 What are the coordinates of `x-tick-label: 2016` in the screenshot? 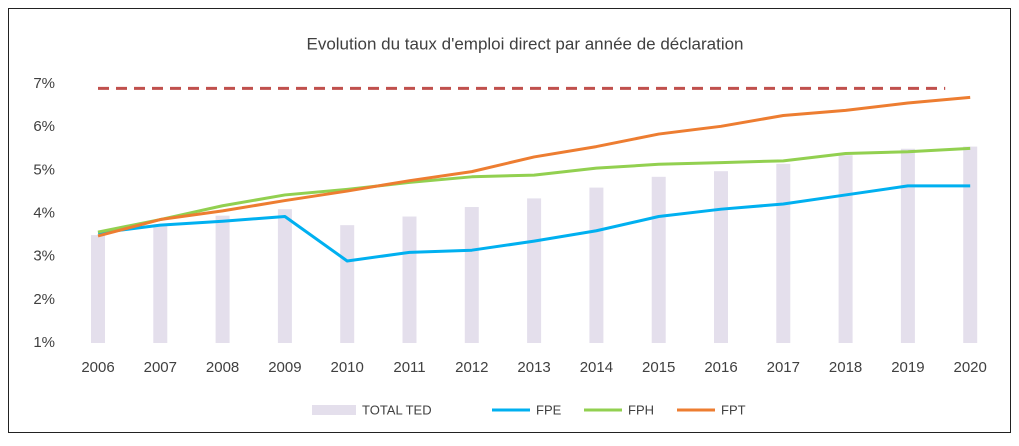 It's located at (720, 367).